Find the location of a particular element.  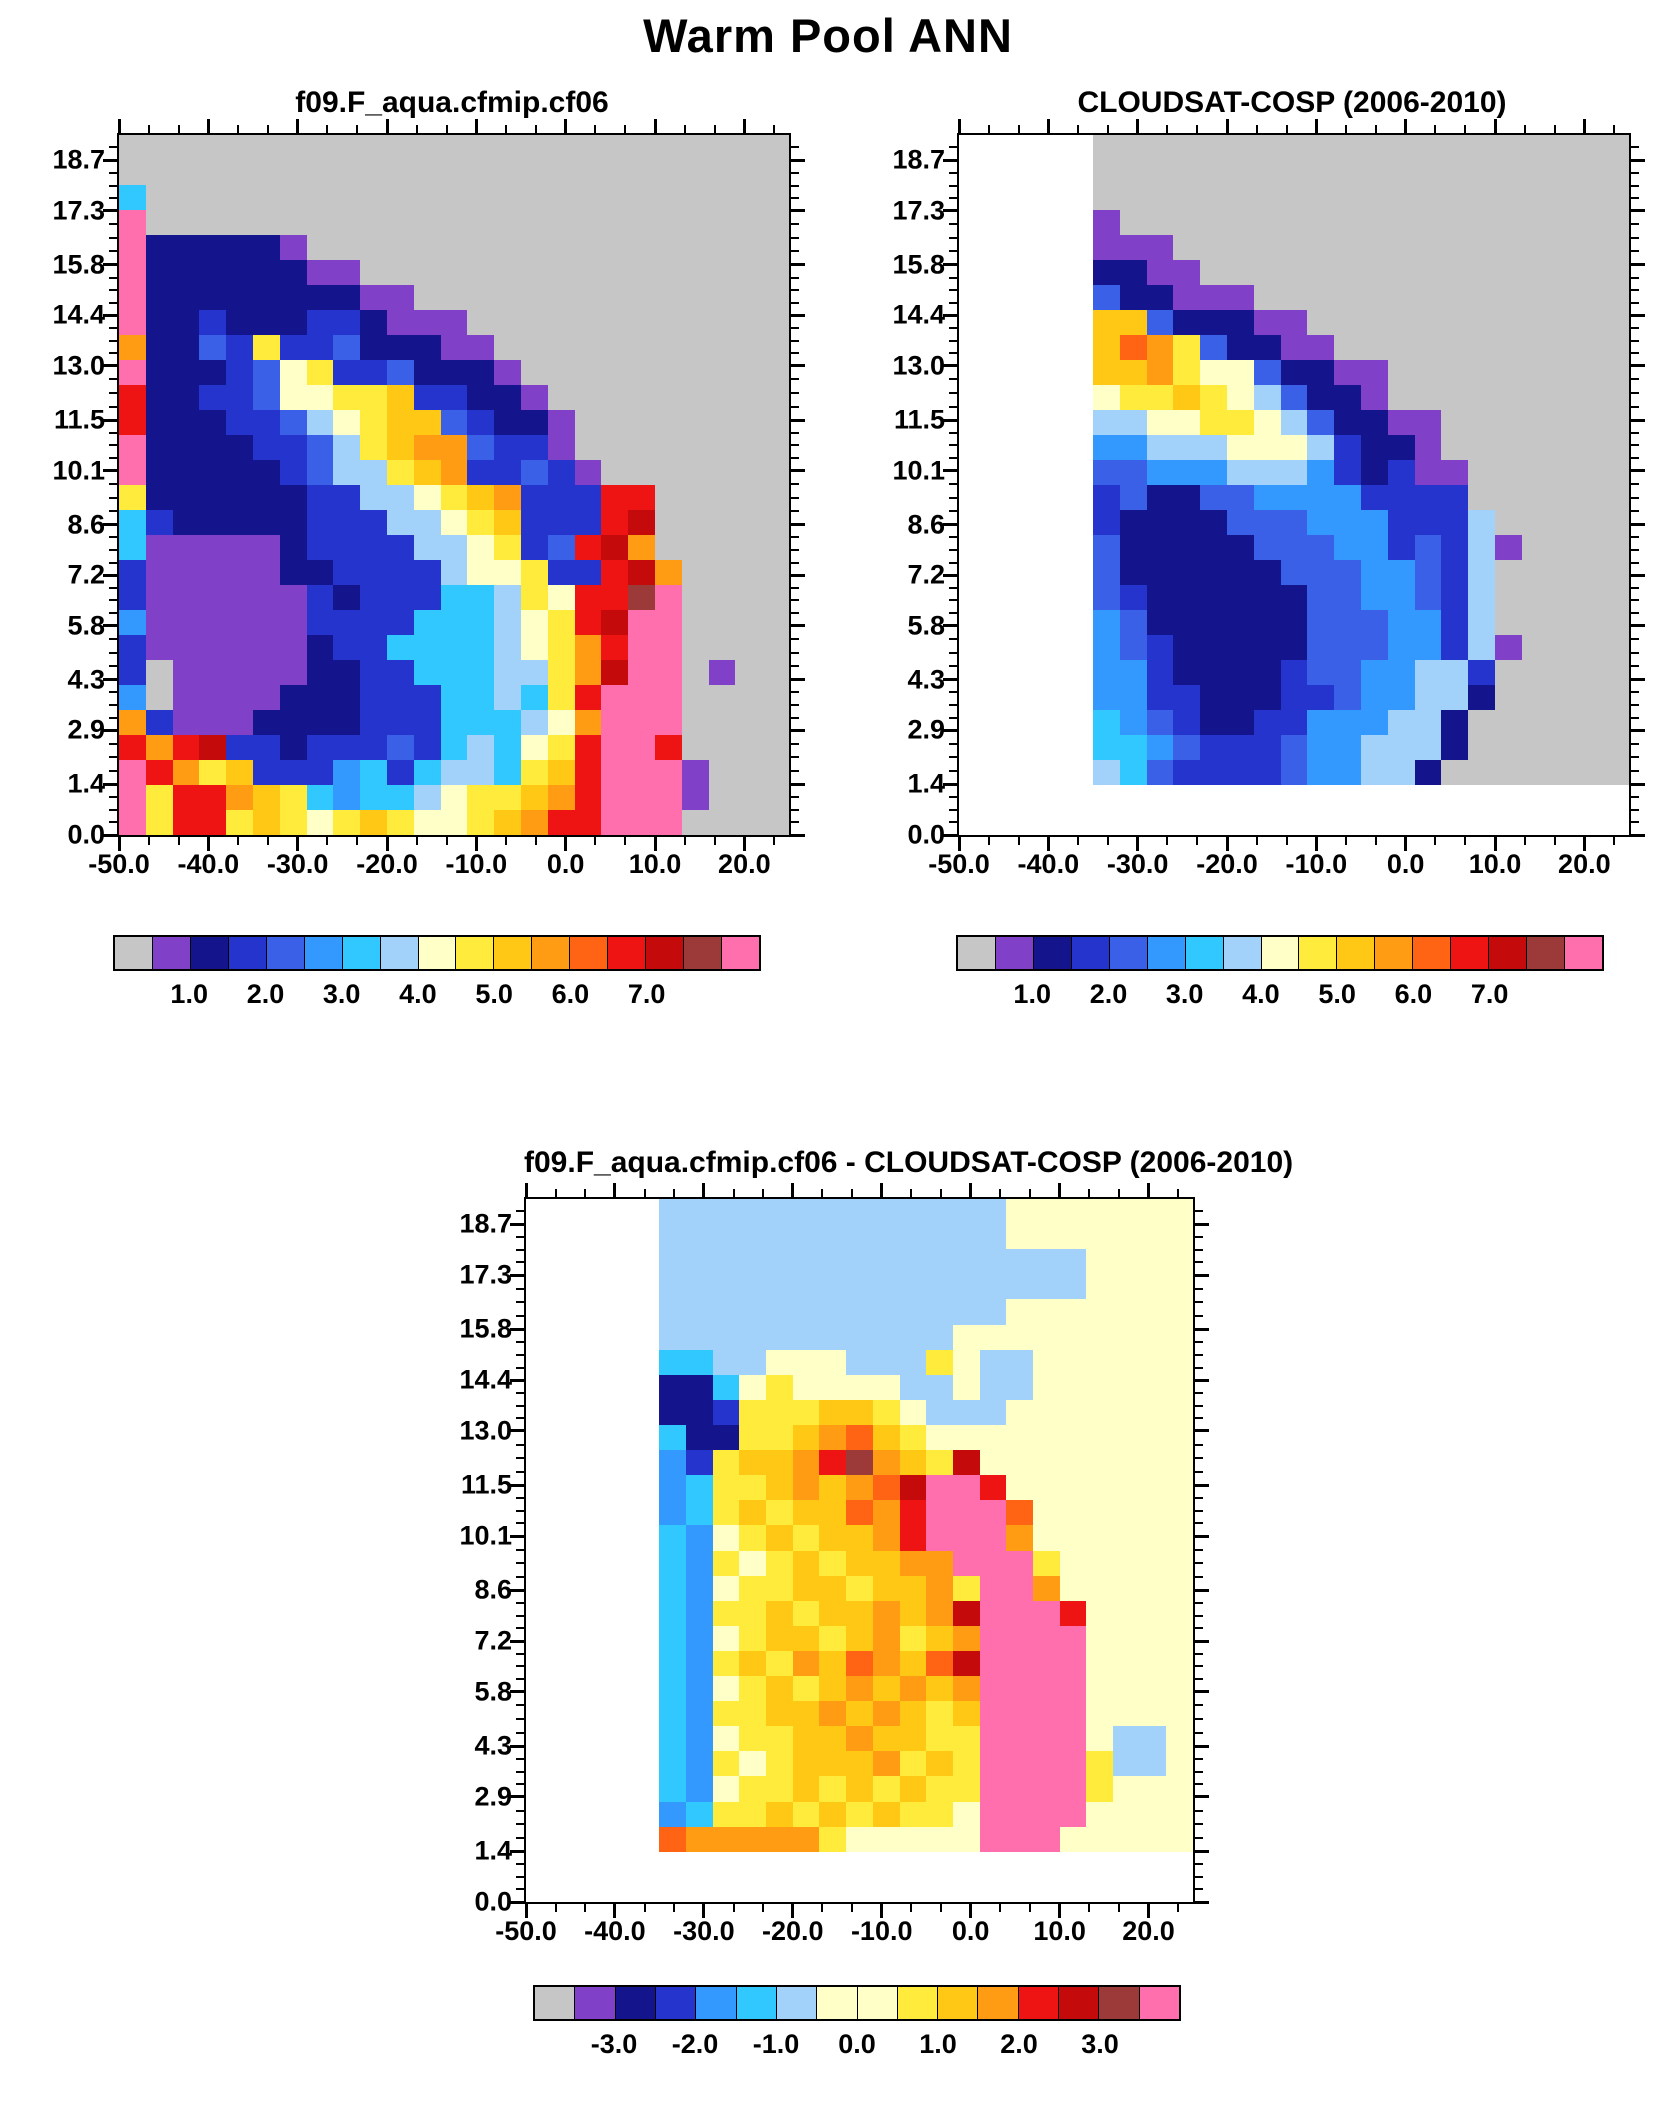

x-tick-label: -40.0 is located at coordinates (208, 864).